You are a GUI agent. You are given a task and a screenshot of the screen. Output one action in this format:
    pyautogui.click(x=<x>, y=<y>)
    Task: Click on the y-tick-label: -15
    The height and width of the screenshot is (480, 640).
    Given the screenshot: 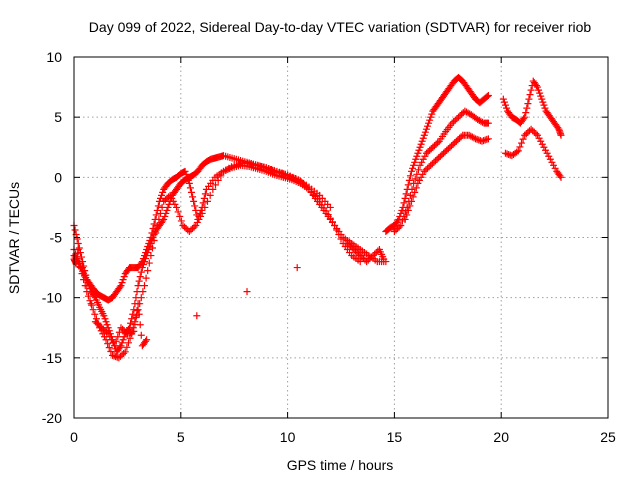 What is the action you would take?
    pyautogui.click(x=52, y=358)
    